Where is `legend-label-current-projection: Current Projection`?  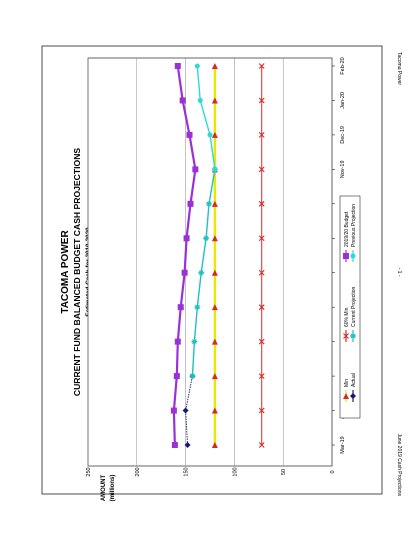
legend-label-current-projection: Current Projection is located at coordinates (354, 306).